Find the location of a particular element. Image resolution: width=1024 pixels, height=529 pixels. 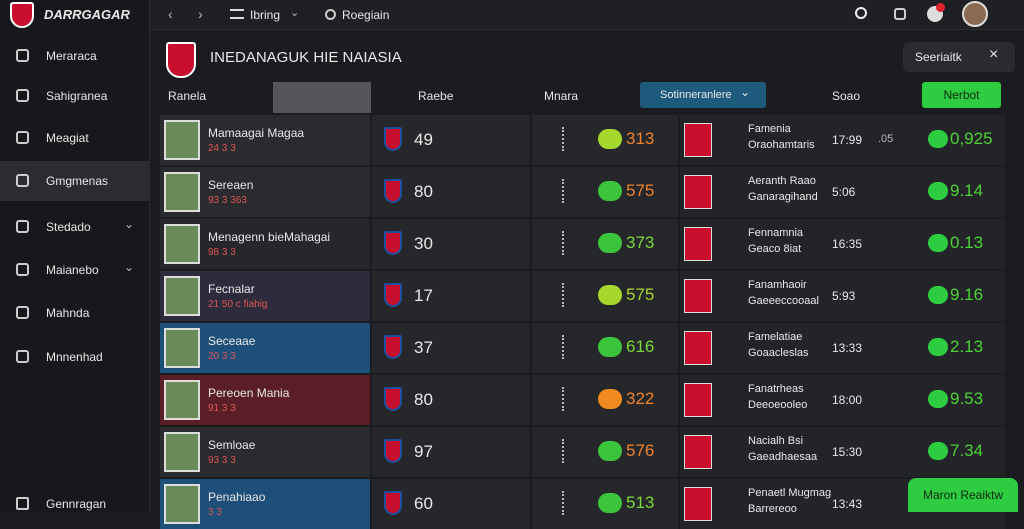

nav-item: Stedado ⌄ is located at coordinates (74, 227).